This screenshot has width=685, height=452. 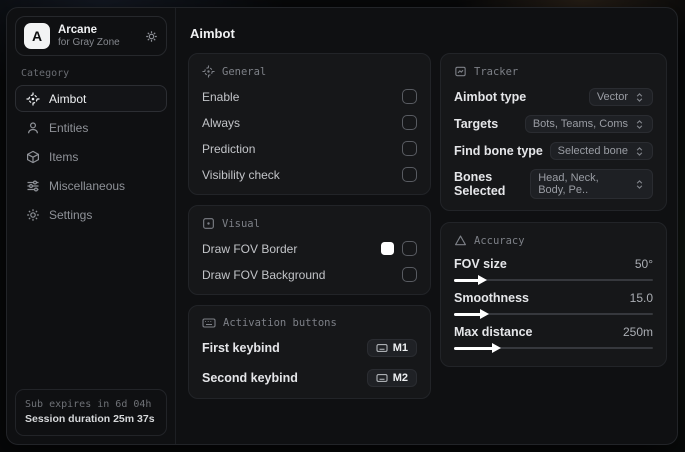 I want to click on setting-label: Second keybind, so click(x=250, y=378).